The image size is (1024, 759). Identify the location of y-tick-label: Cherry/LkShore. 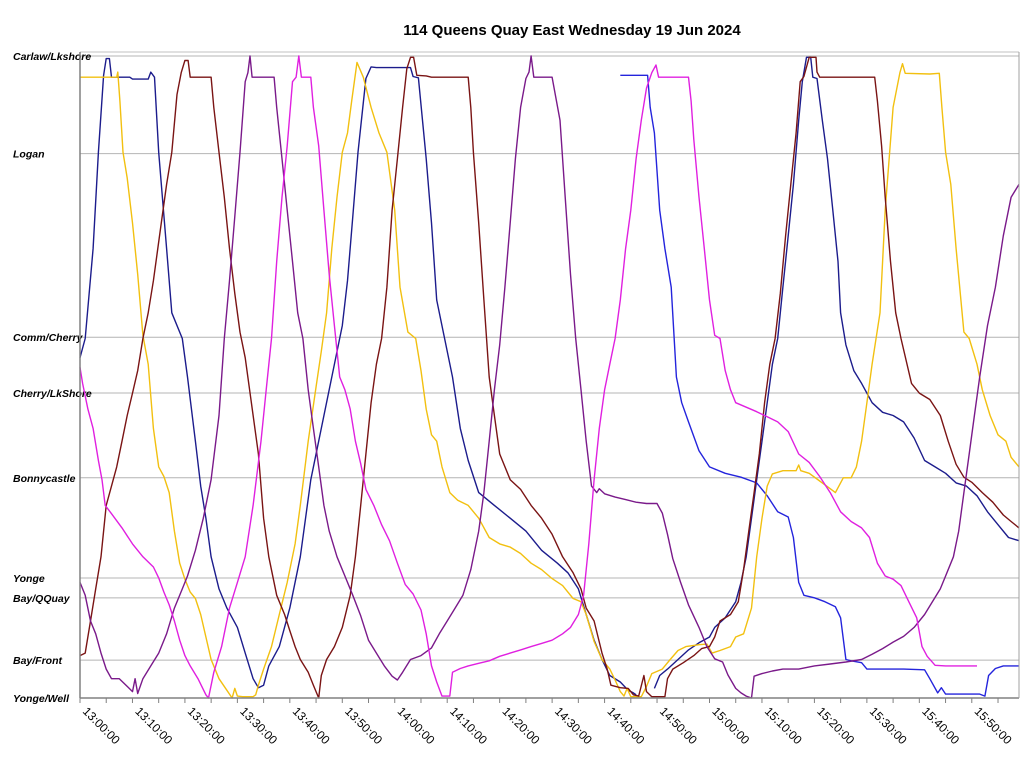
(52, 394).